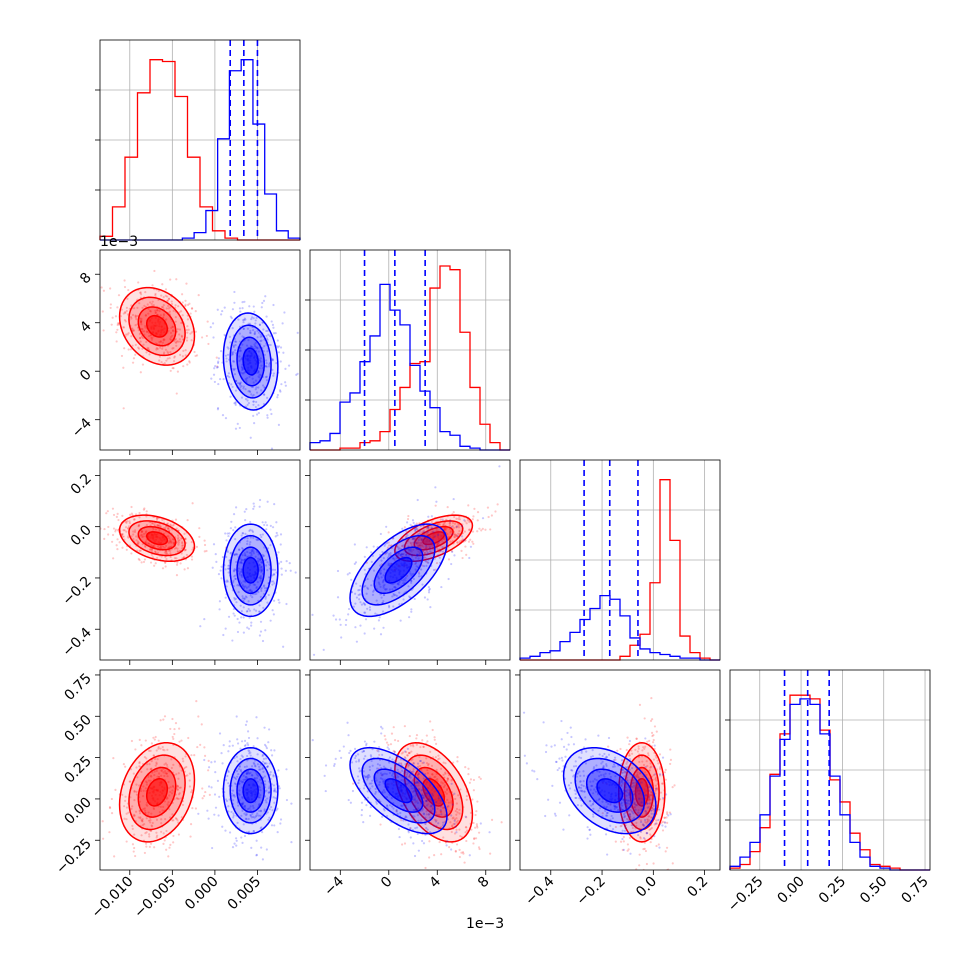  Describe the element at coordinates (408, 562) in the screenshot. I see `scatter-panel` at that location.